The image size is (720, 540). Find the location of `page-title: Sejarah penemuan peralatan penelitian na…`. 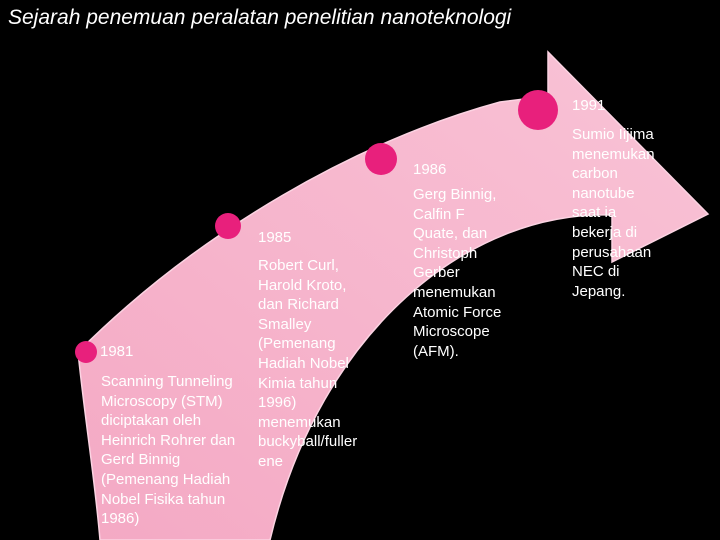

page-title: Sejarah penemuan peralatan penelitian na… is located at coordinates (260, 17).